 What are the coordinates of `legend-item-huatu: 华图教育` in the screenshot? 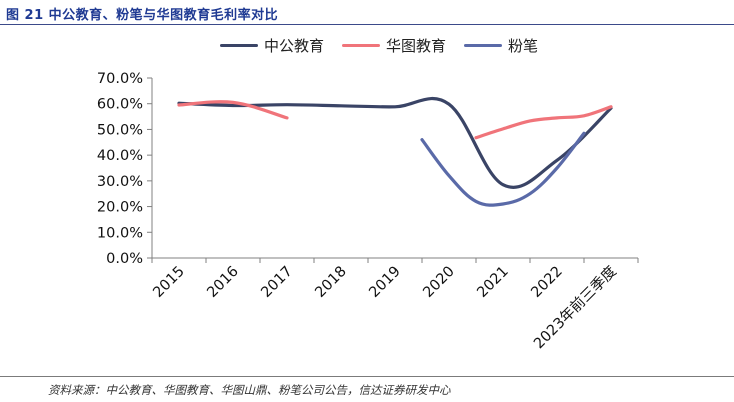 It's located at (394, 45).